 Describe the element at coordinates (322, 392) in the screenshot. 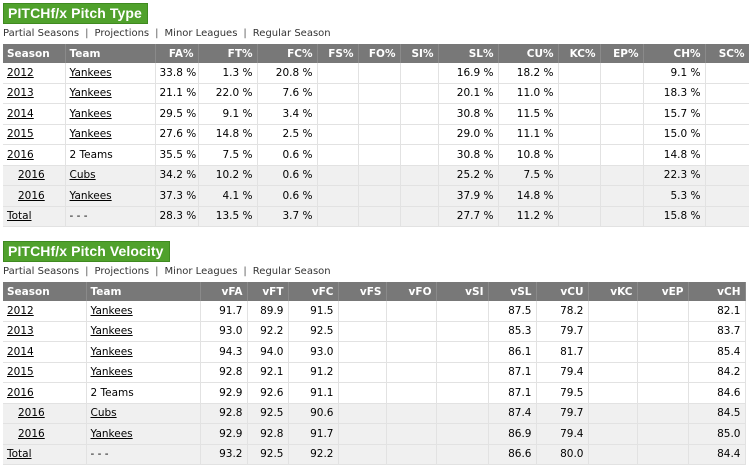

I see `cell-text: 91.1` at that location.